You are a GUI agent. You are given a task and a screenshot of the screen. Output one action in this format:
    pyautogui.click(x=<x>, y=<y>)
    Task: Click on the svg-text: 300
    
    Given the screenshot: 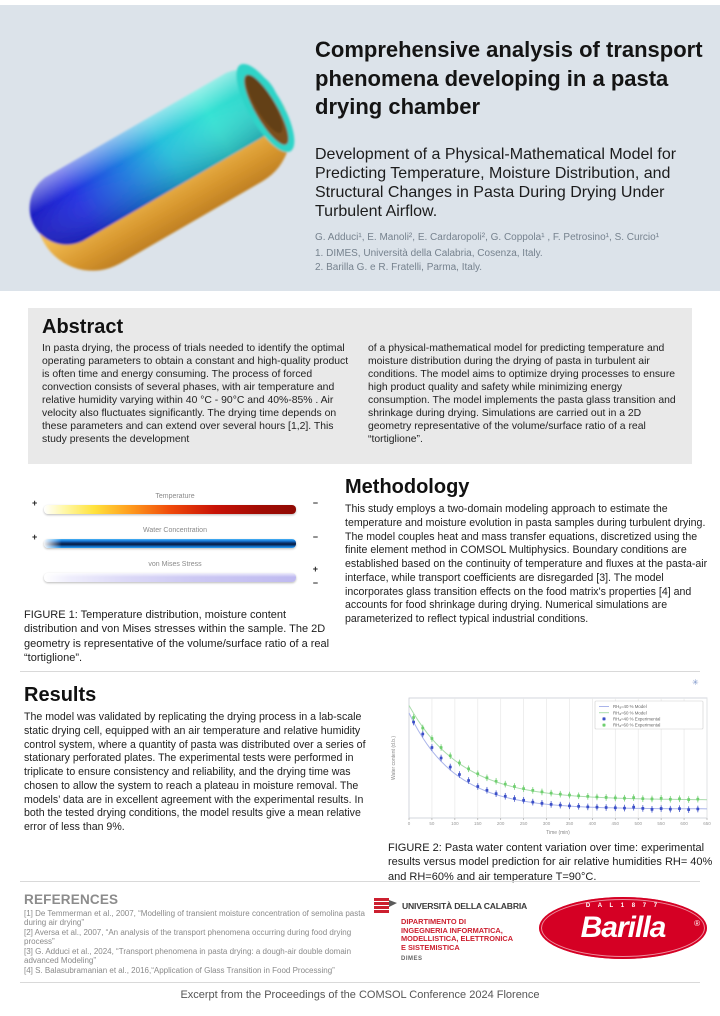 What is the action you would take?
    pyautogui.click(x=547, y=823)
    